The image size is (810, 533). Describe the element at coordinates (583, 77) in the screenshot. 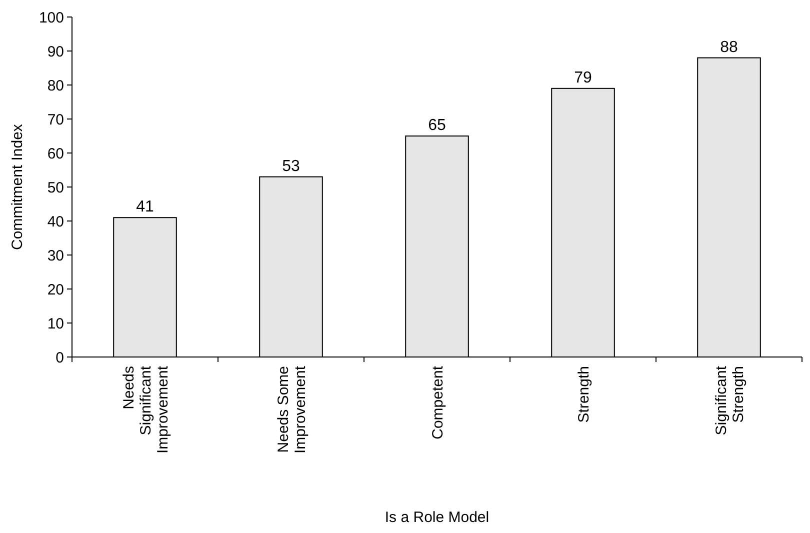

I see `data-label: 79` at that location.